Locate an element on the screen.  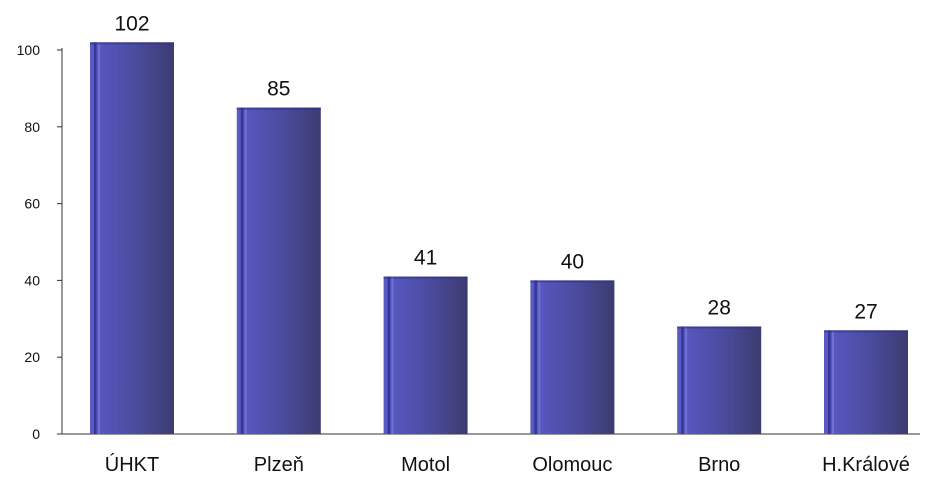
x-category-label: Brno is located at coordinates (719, 465).